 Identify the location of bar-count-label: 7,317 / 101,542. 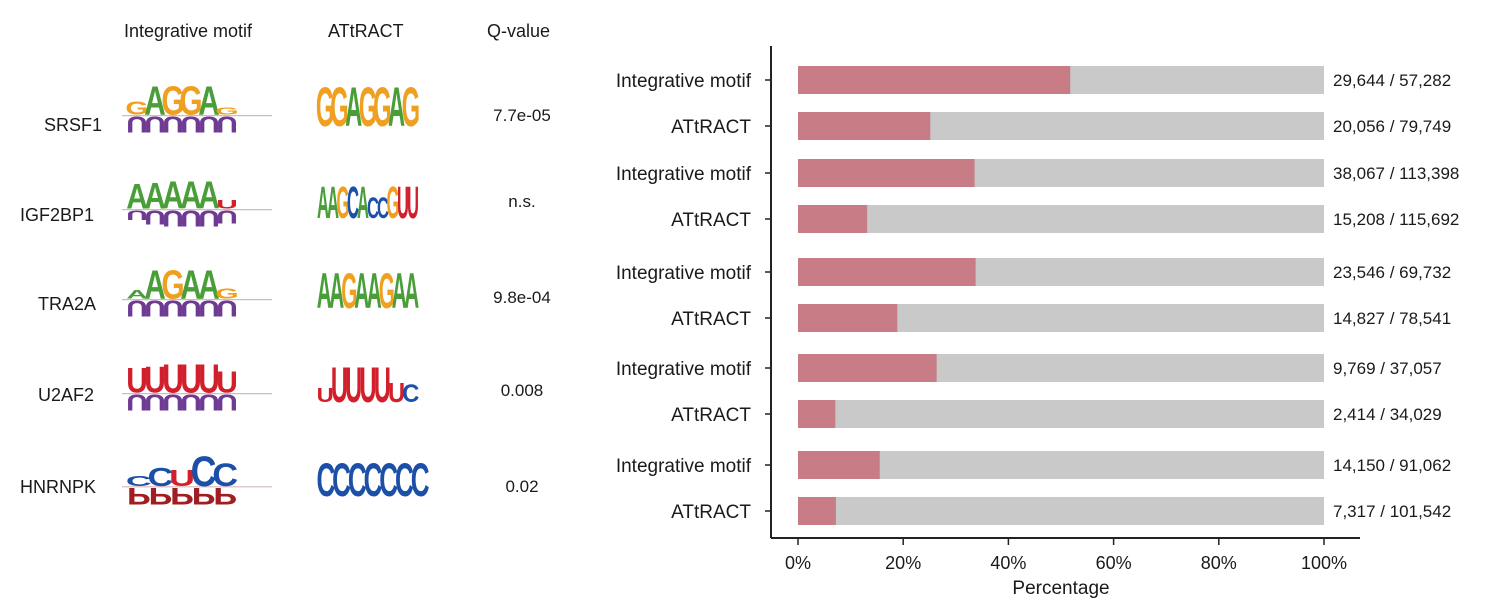
(1392, 511).